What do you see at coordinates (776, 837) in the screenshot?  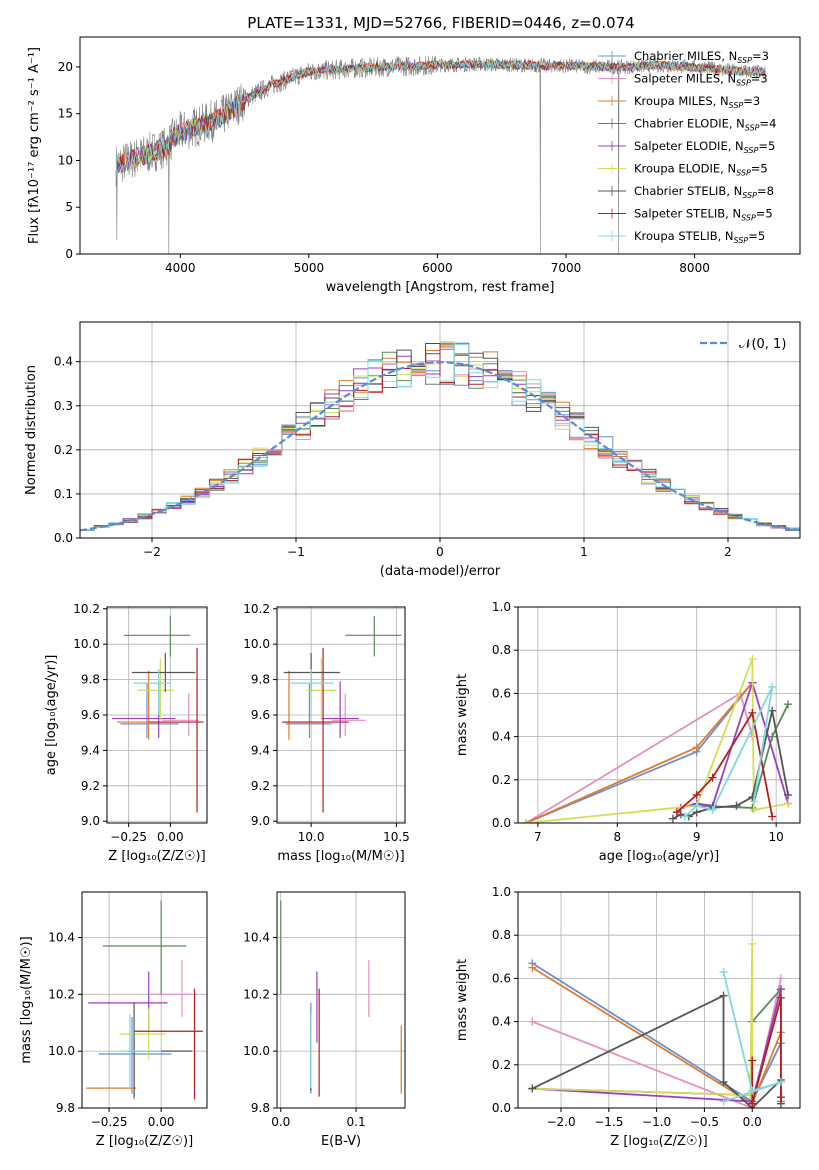 I see `x-tick-label: 10` at bounding box center [776, 837].